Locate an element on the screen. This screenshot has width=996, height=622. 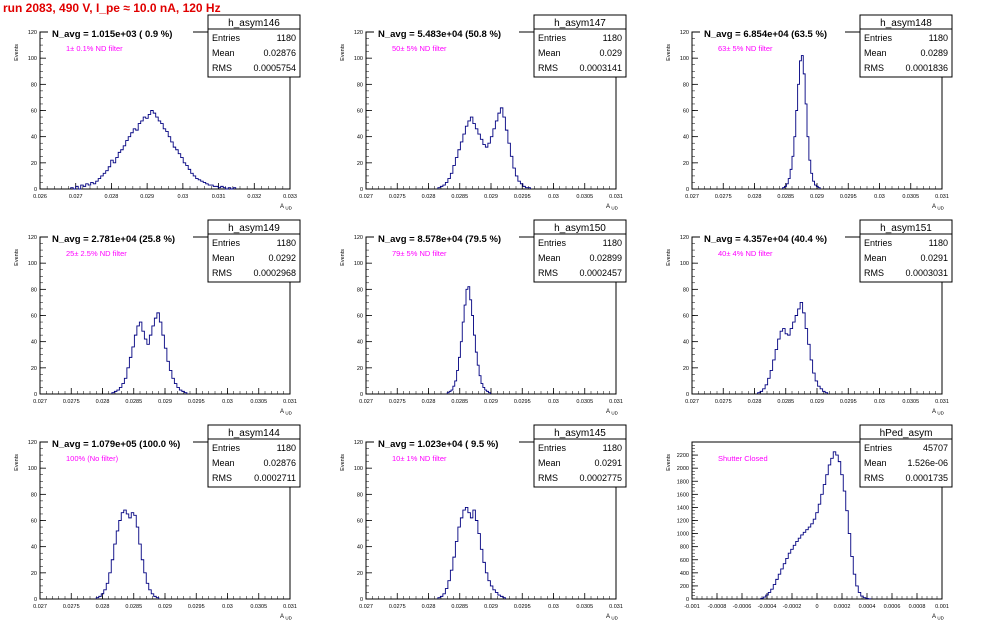
main-title: run 2083, 490 V, I_pe ≈ 10.0 nA, 120 Hz is located at coordinates (112, 8).